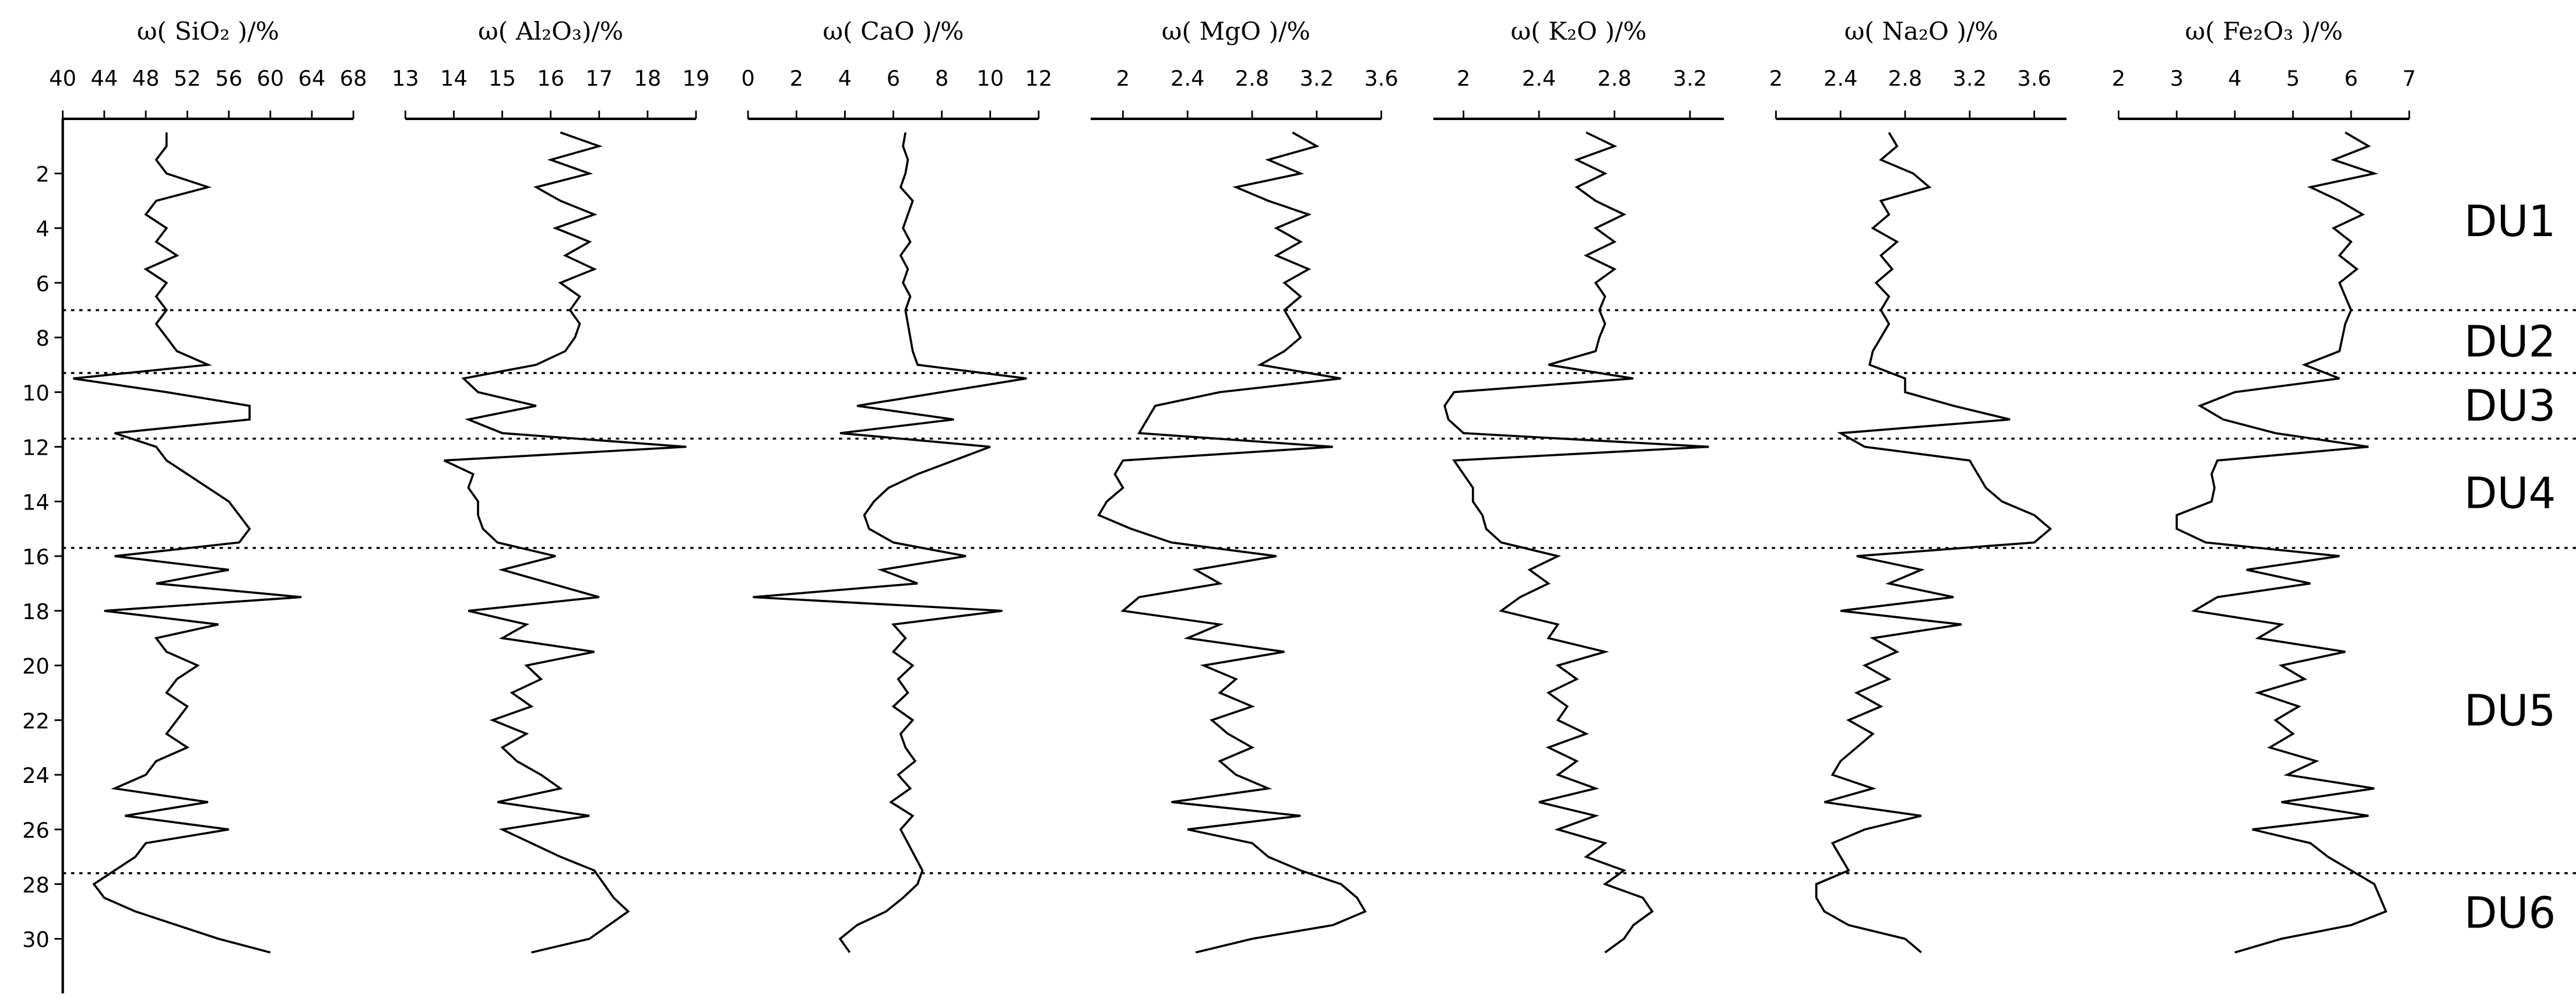 Image resolution: width=2576 pixels, height=1005 pixels. What do you see at coordinates (62, 78) in the screenshot?
I see `x-tick-label: 40` at bounding box center [62, 78].